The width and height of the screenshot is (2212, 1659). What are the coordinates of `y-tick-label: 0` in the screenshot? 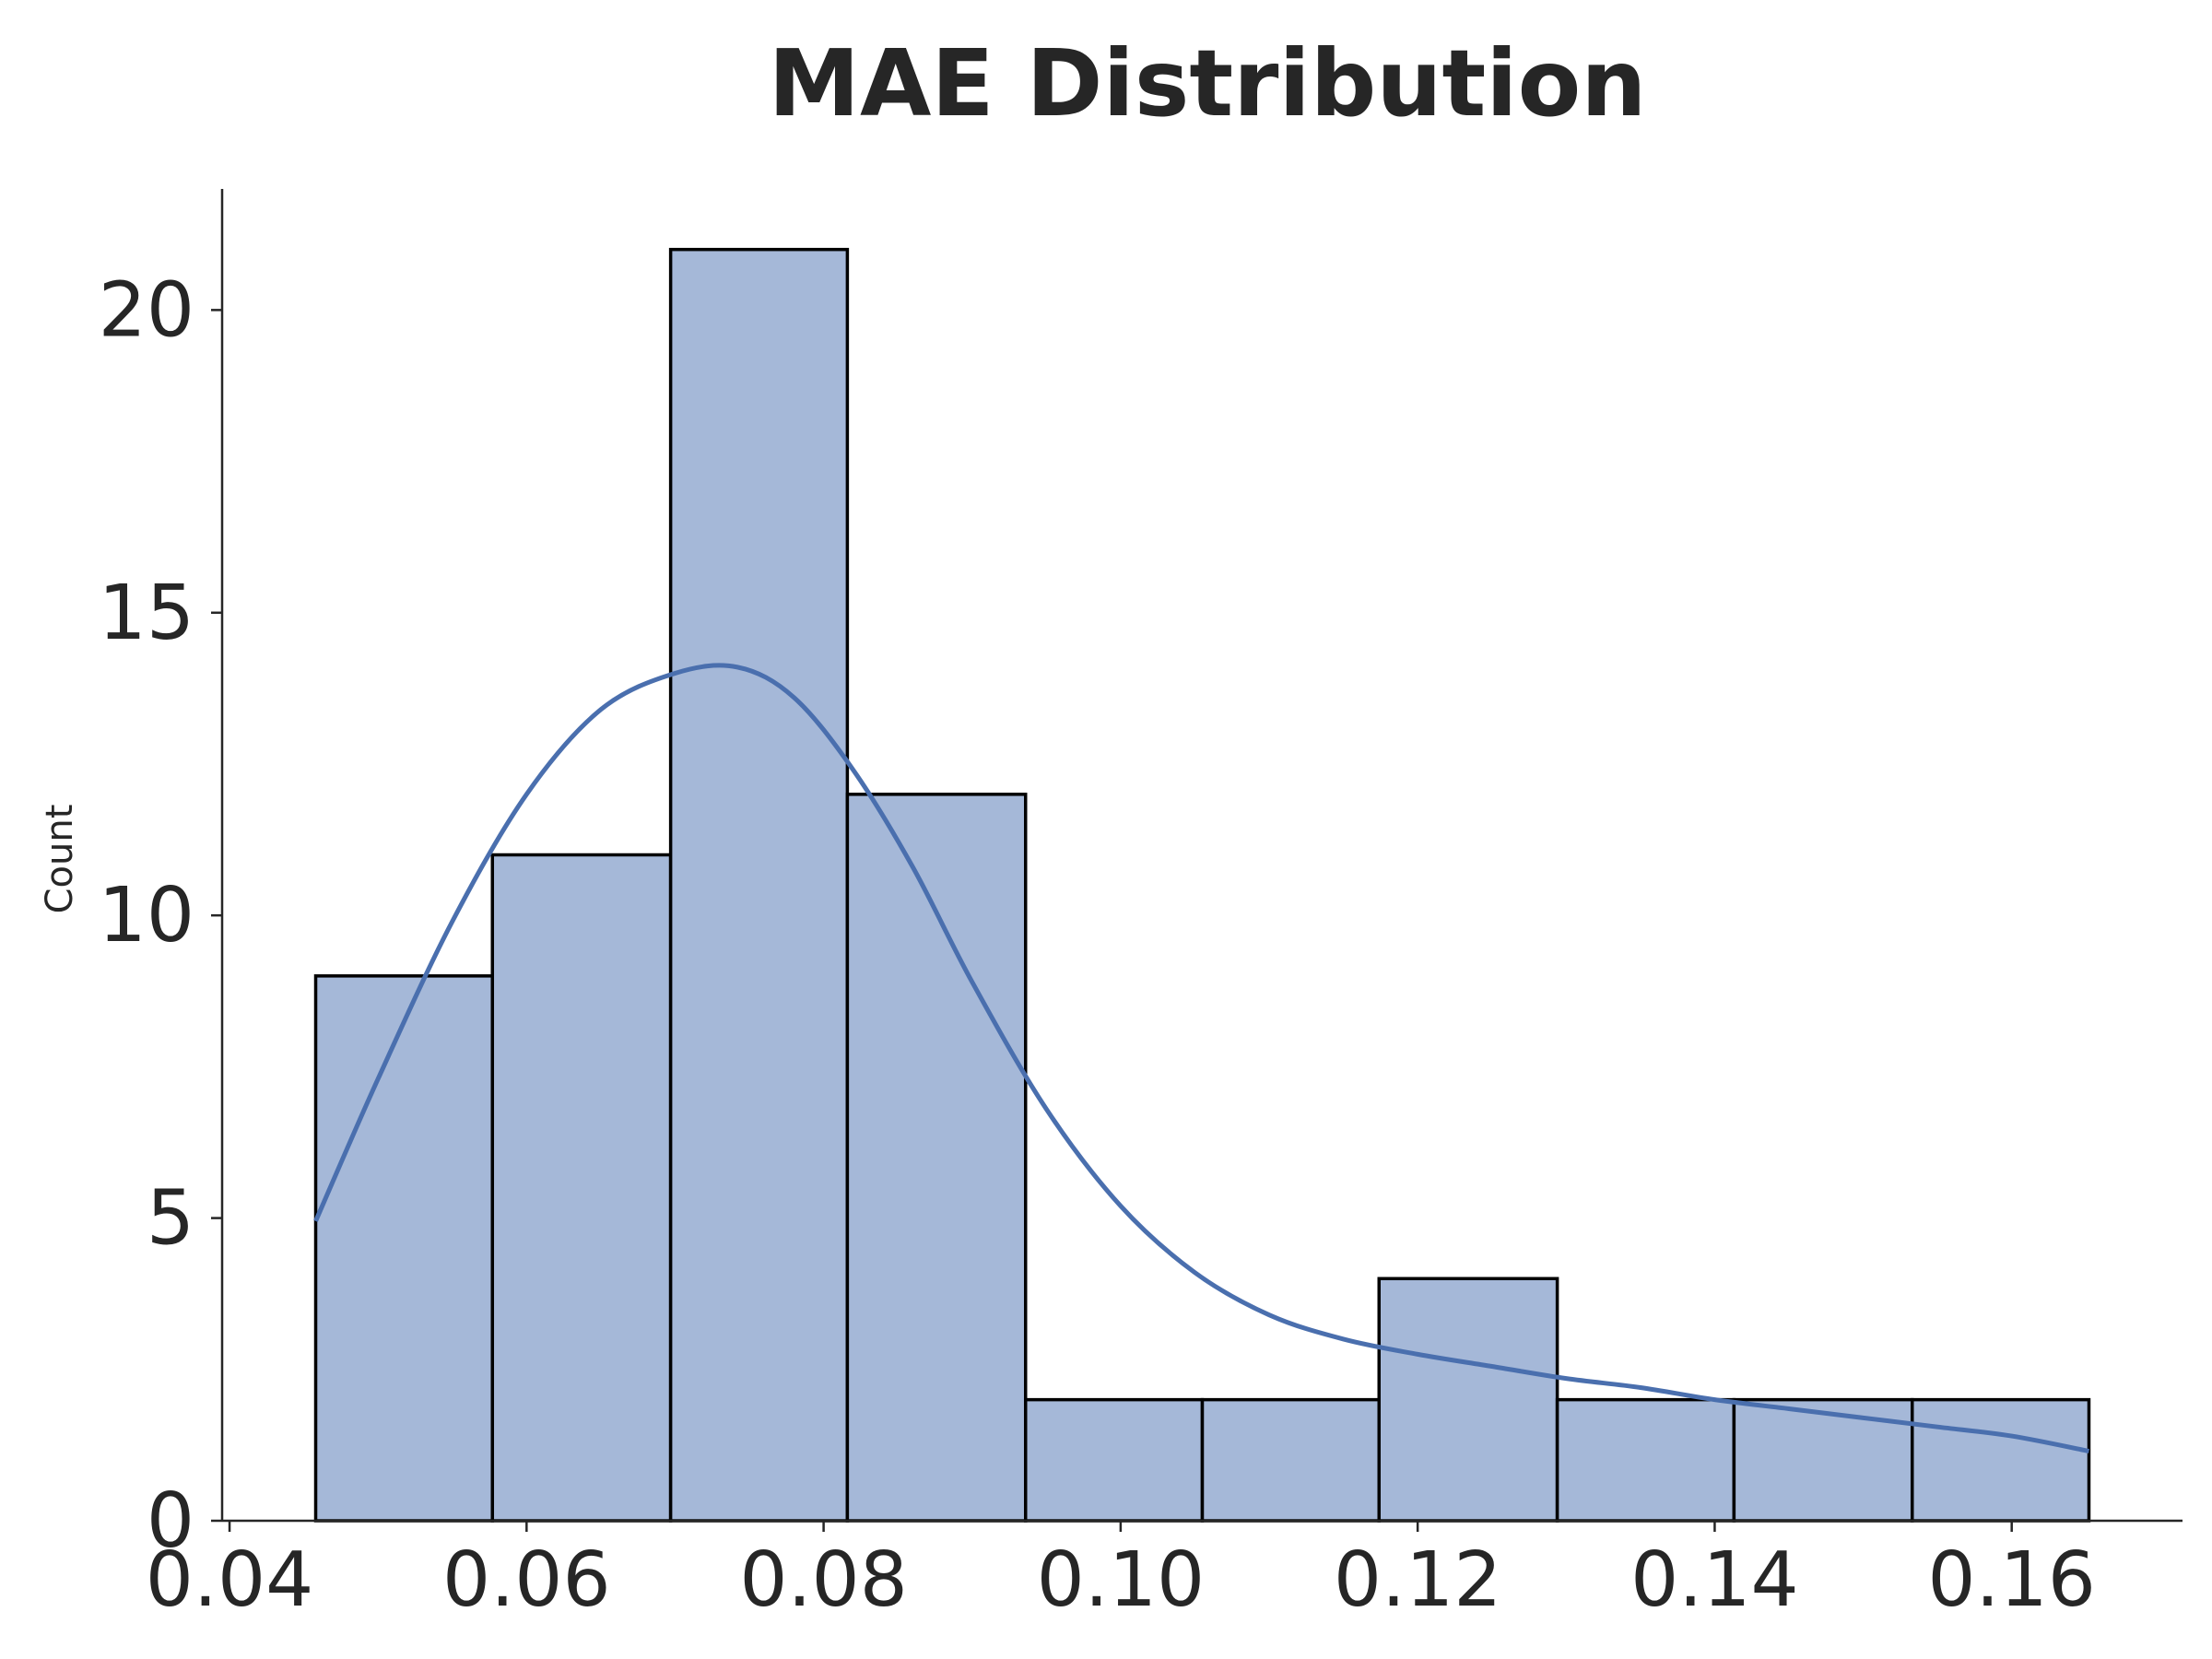 It's located at (170, 1521).